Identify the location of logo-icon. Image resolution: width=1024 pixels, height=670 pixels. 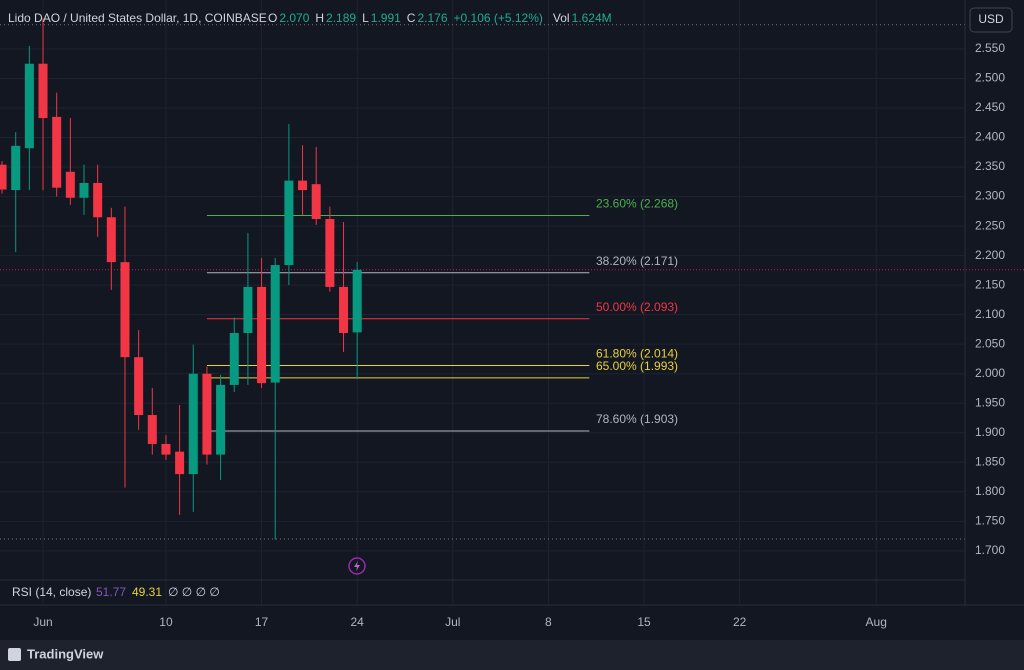
(14, 654).